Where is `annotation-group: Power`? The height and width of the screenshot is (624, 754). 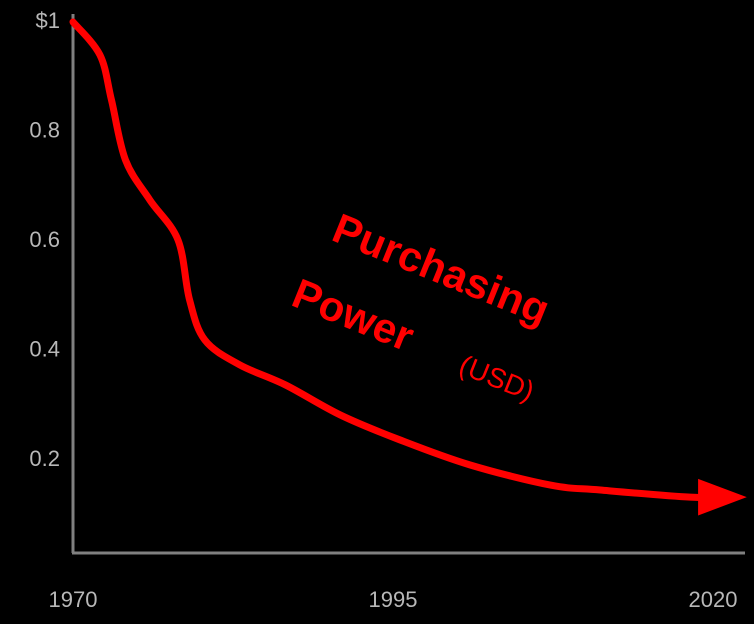
annotation-group: Power is located at coordinates (353, 314).